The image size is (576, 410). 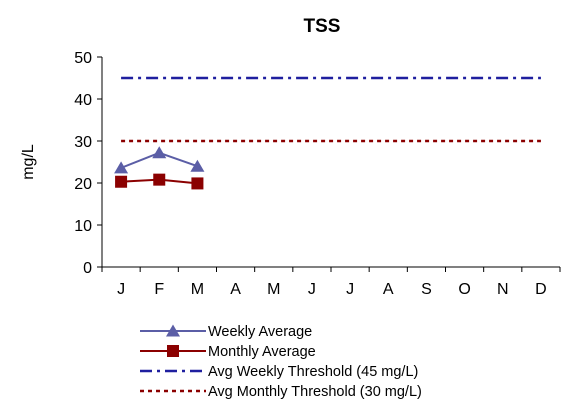 What do you see at coordinates (464, 289) in the screenshot?
I see `x-tick-label: O` at bounding box center [464, 289].